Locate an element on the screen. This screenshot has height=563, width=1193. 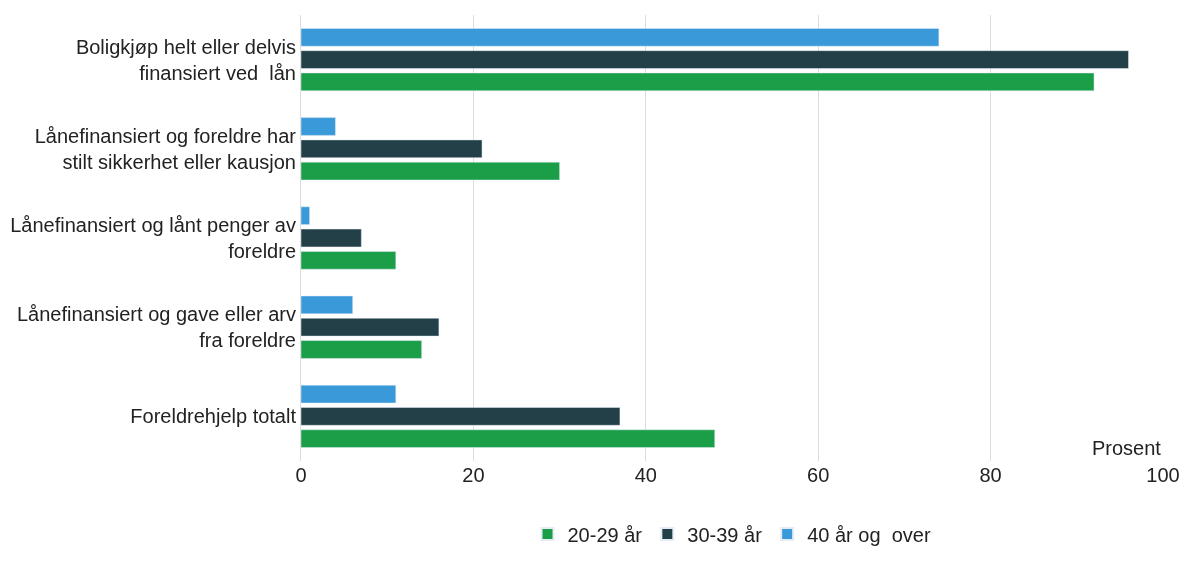
legend-label: 20-29 år is located at coordinates (605, 534).